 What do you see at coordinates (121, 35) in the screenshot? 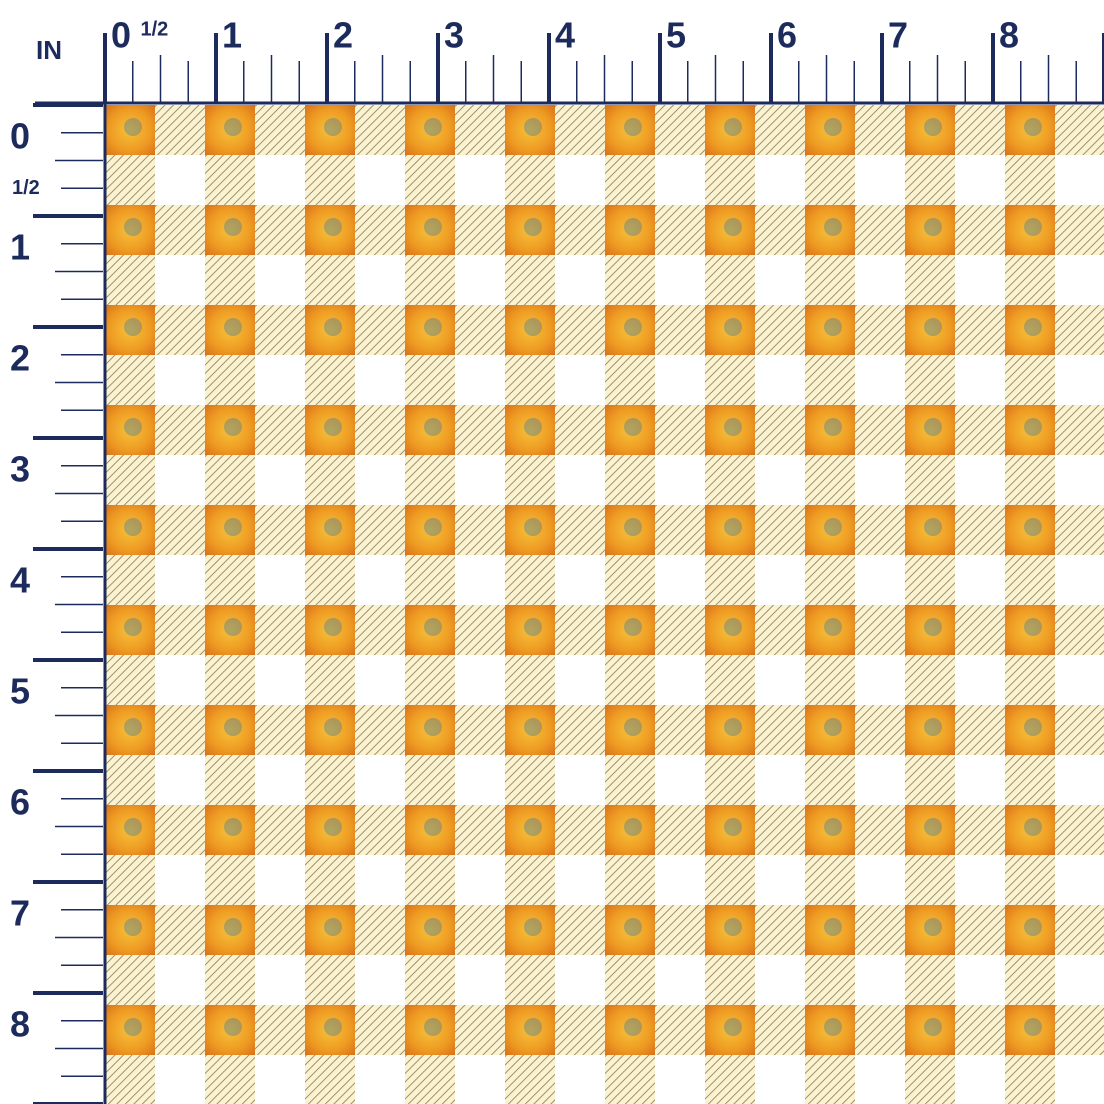
I see `top-label: 0` at bounding box center [121, 35].